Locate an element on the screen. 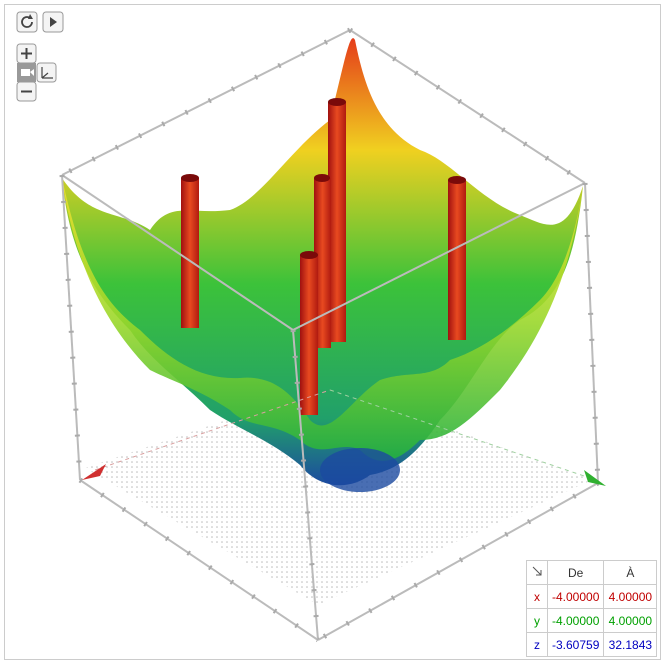  header-cell: De is located at coordinates (575, 572).